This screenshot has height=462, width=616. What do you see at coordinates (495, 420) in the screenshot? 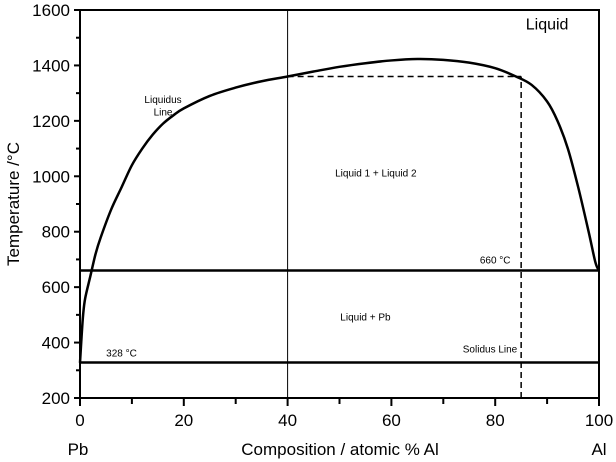
I see `x-tick-label: 80` at bounding box center [495, 420].